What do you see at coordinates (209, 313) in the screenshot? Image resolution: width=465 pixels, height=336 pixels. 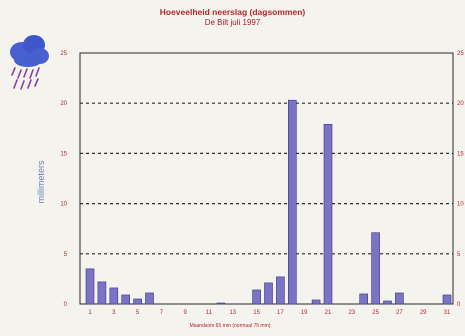 I see `x-tick-label: 11` at bounding box center [209, 313].